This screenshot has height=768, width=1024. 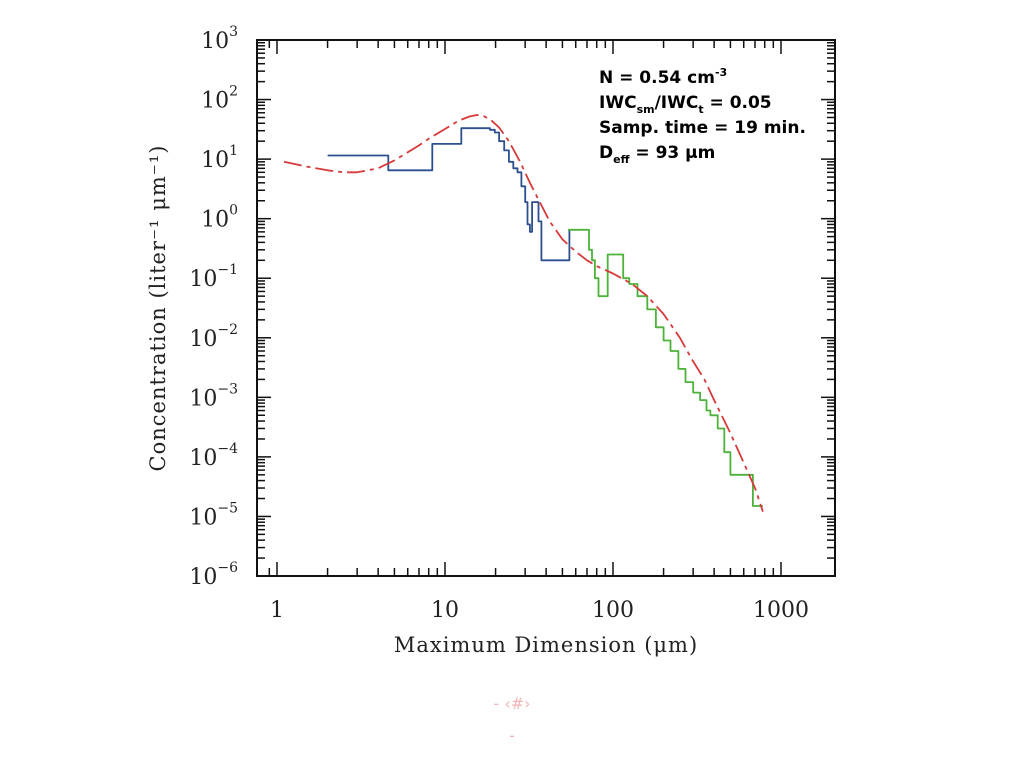 What do you see at coordinates (445, 610) in the screenshot?
I see `x-tick-label: 10` at bounding box center [445, 610].